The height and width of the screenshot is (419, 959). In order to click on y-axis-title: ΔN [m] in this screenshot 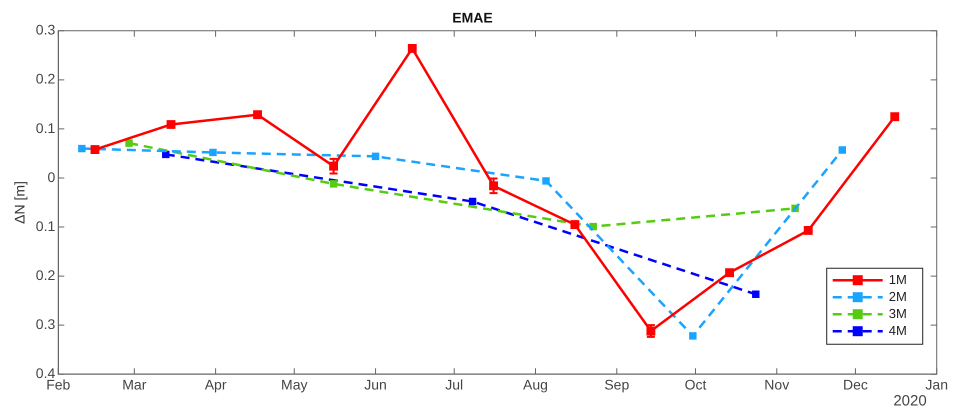, I will do `click(19, 202)`.